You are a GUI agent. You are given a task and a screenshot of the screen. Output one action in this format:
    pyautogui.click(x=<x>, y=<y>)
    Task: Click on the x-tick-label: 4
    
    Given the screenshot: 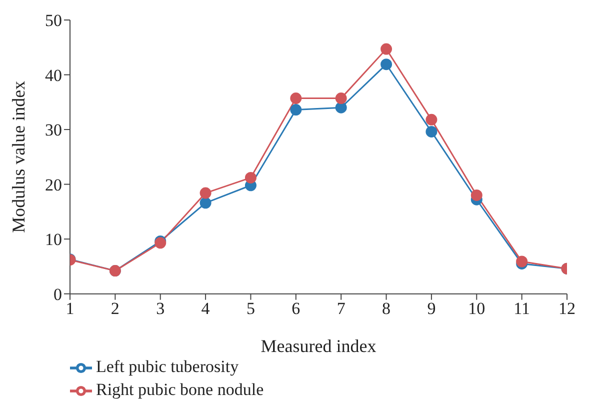 What is the action you would take?
    pyautogui.click(x=205, y=308)
    